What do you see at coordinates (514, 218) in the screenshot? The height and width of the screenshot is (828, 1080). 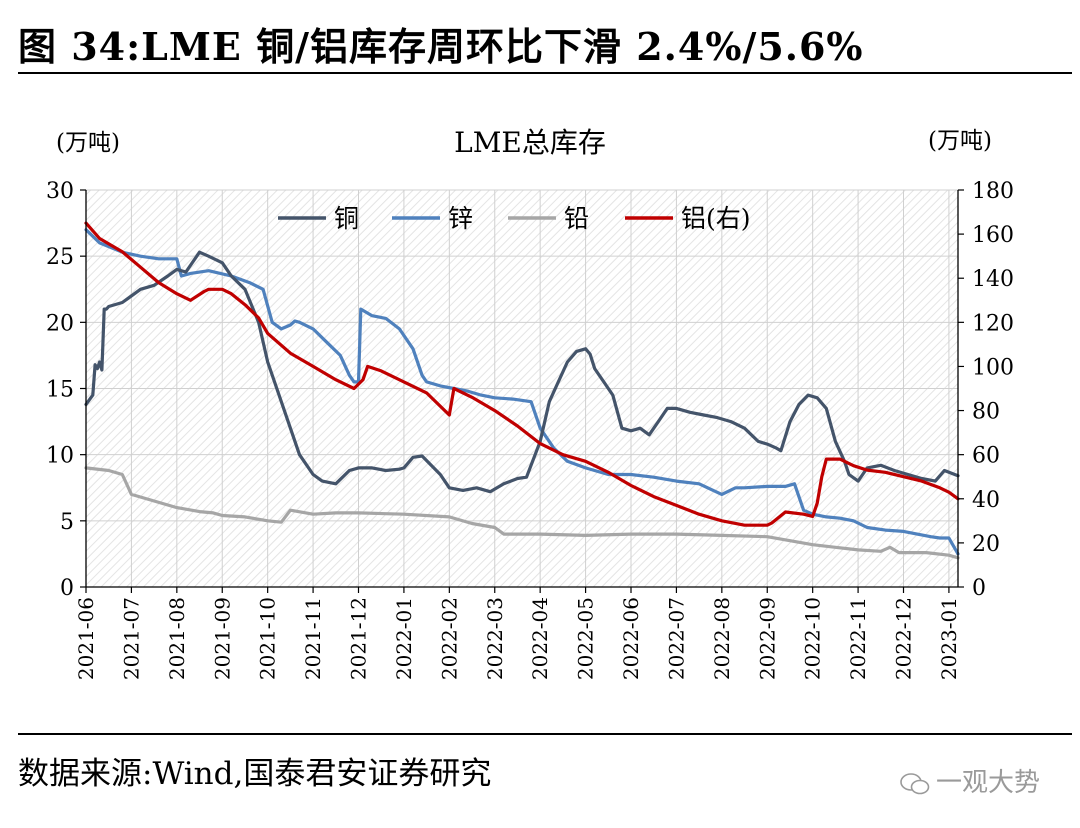 I see `legend: 铜 锌 铅 铝(右)` at bounding box center [514, 218].